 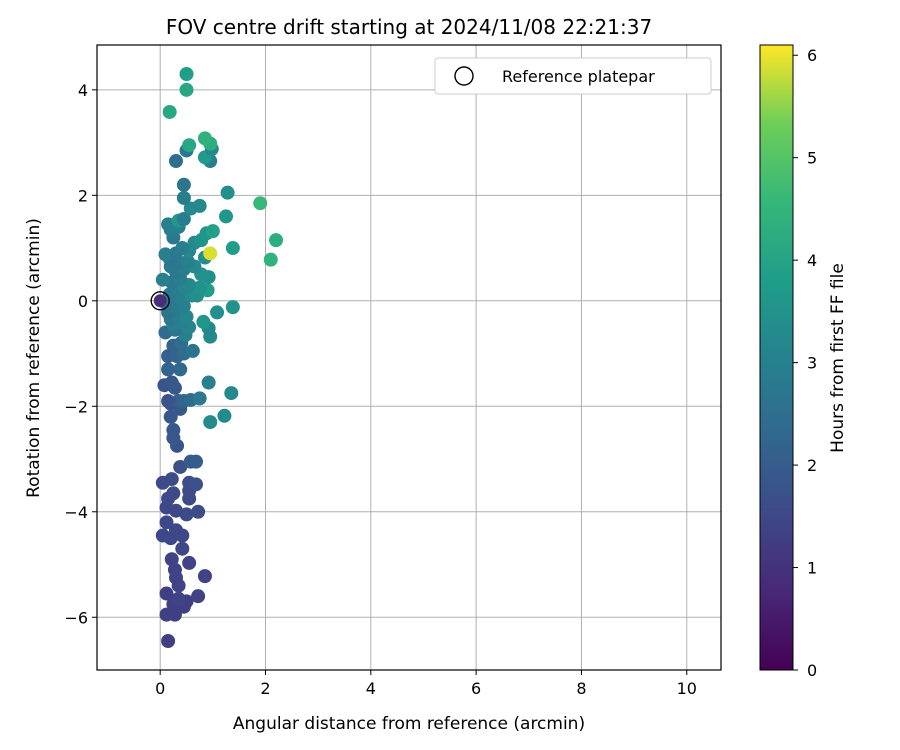 I want to click on x-tick-label: 0, so click(x=160, y=688).